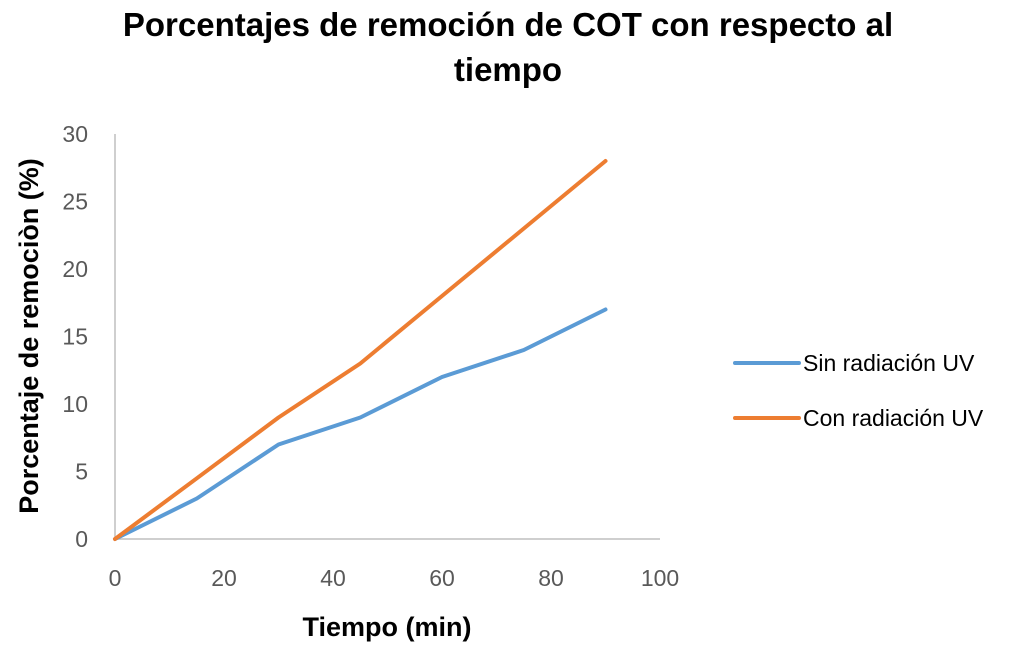 The image size is (1031, 653). I want to click on y-tick-label: 30, so click(75, 134).